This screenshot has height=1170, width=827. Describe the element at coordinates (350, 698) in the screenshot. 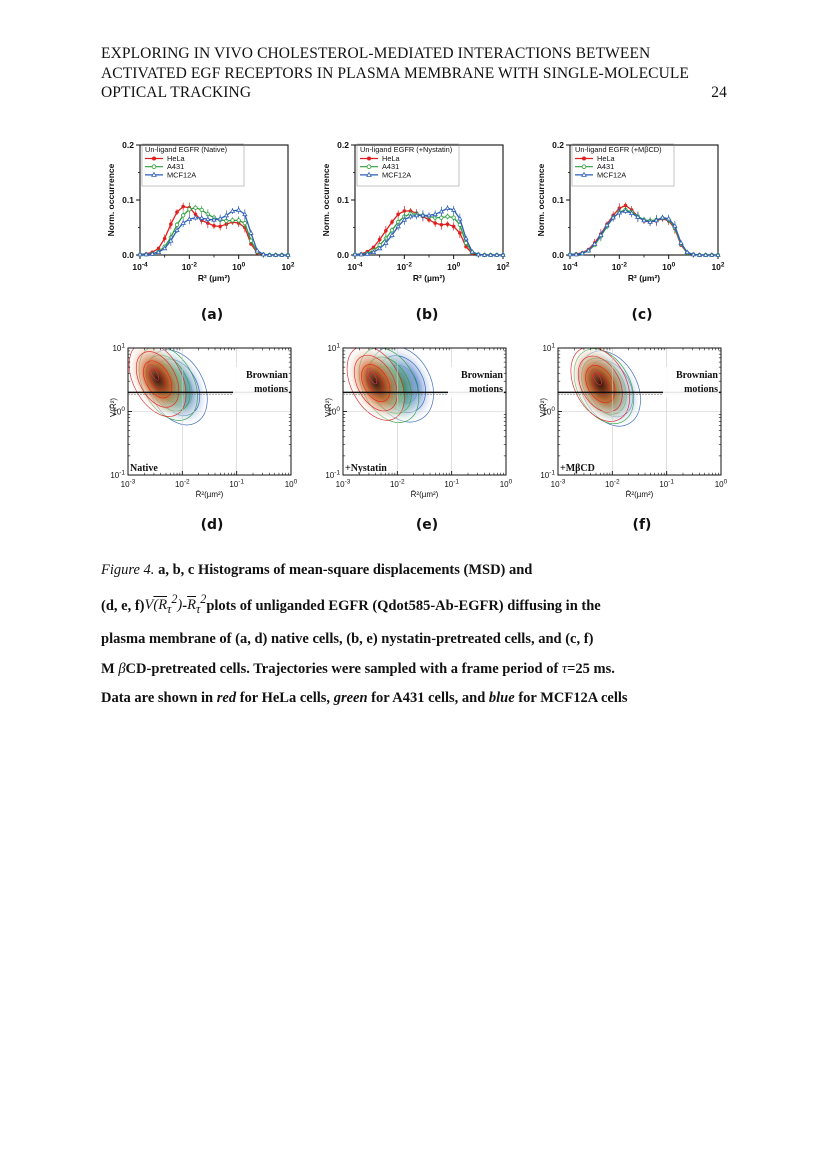

I see `caption-green: green` at that location.